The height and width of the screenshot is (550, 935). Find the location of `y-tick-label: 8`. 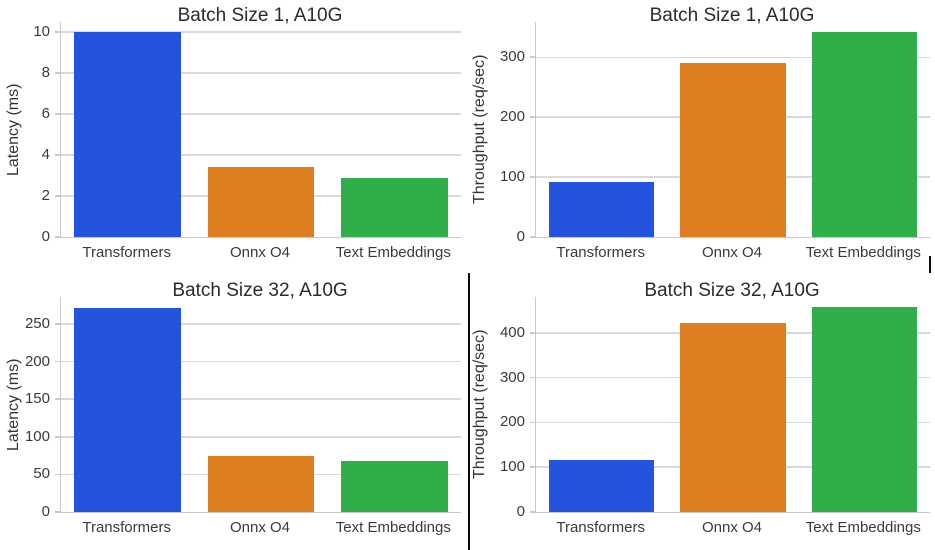

y-tick-label: 8 is located at coordinates (45, 73).